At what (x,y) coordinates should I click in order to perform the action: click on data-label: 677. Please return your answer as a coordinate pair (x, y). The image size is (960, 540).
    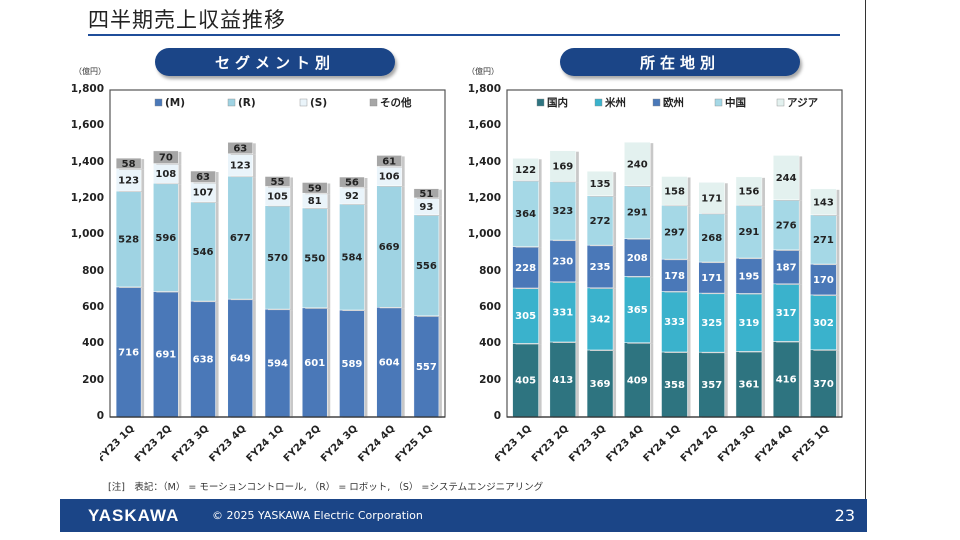
    Looking at the image, I should click on (240, 238).